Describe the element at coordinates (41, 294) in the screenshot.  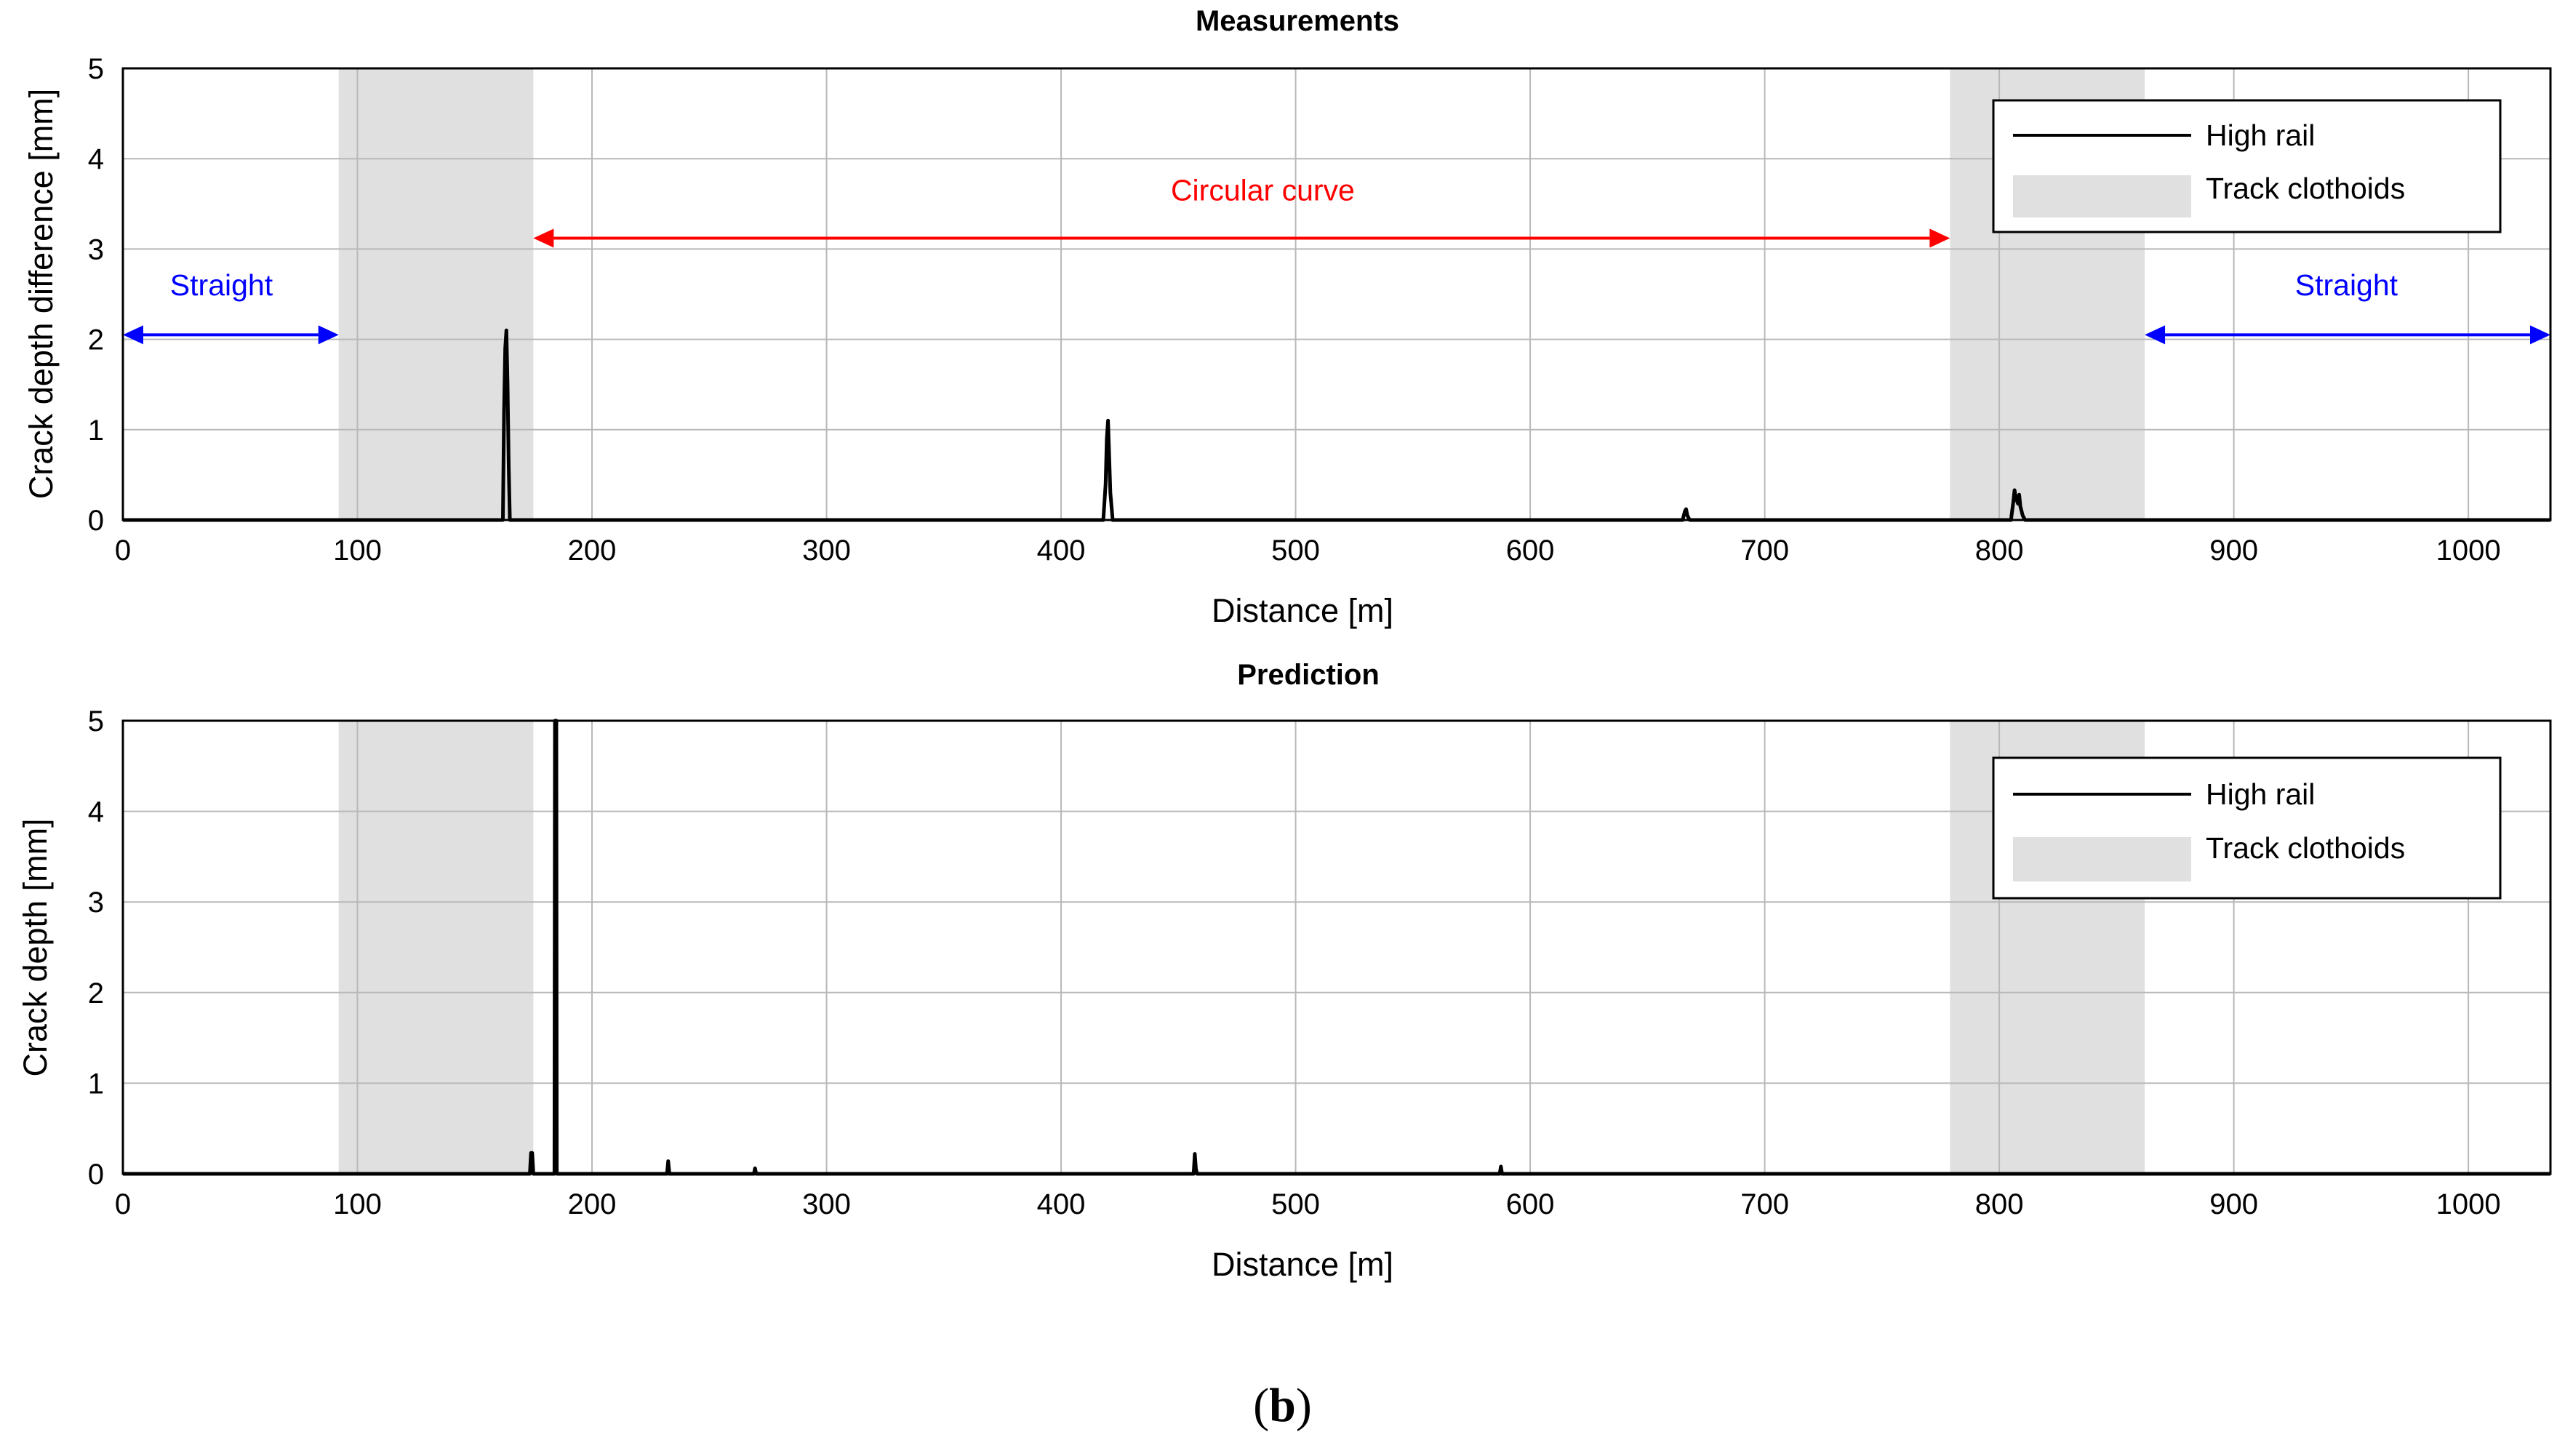
I see `y-axis-label: Crack depth difference [mm]` at that location.